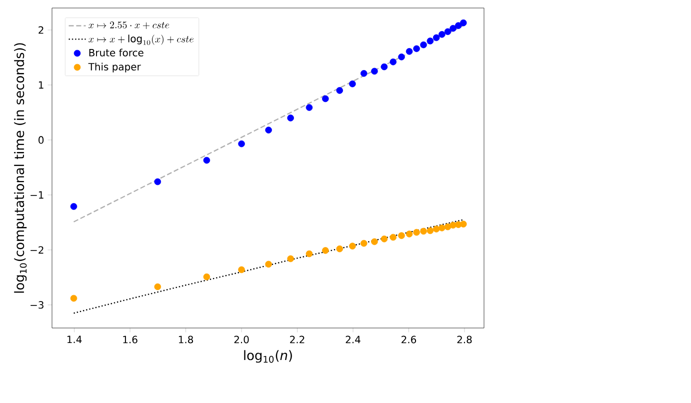  I want to click on y-tick-label: −2, so click(37, 250).